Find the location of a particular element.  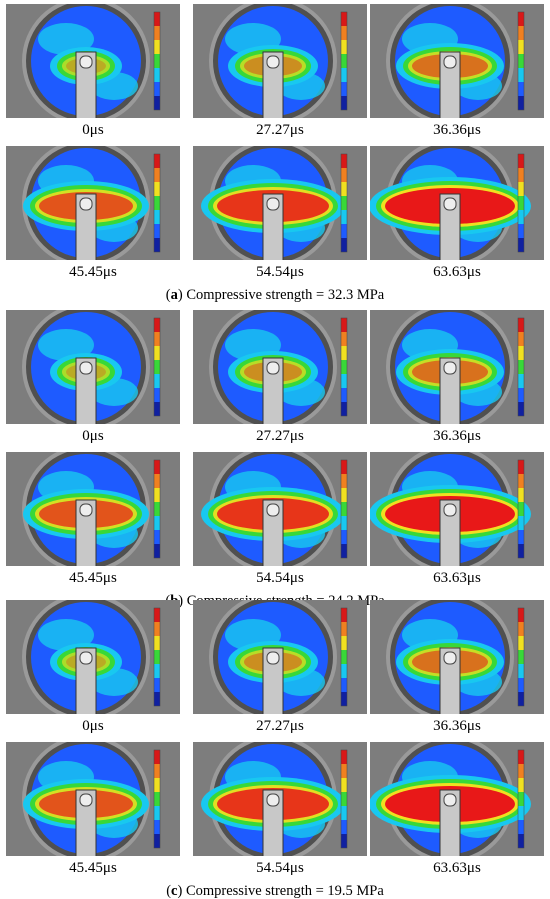

caption-letter: a is located at coordinates (174, 295).